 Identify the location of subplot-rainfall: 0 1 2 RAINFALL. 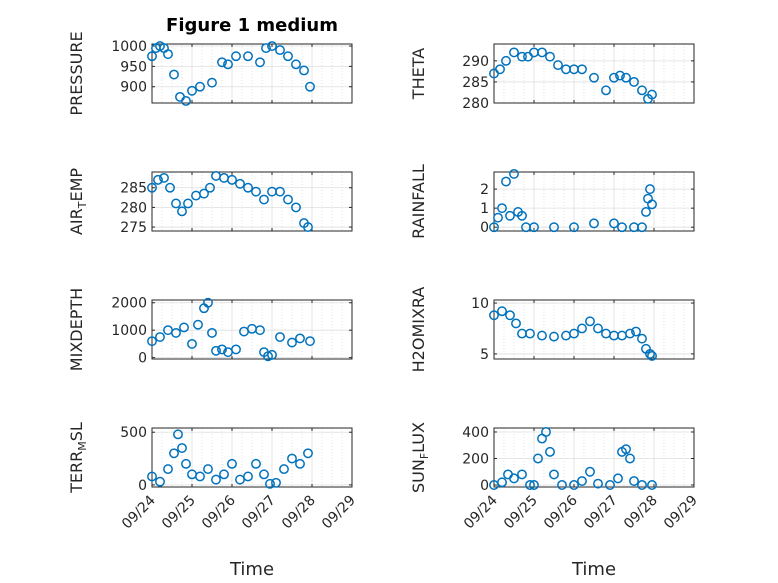
(552, 201).